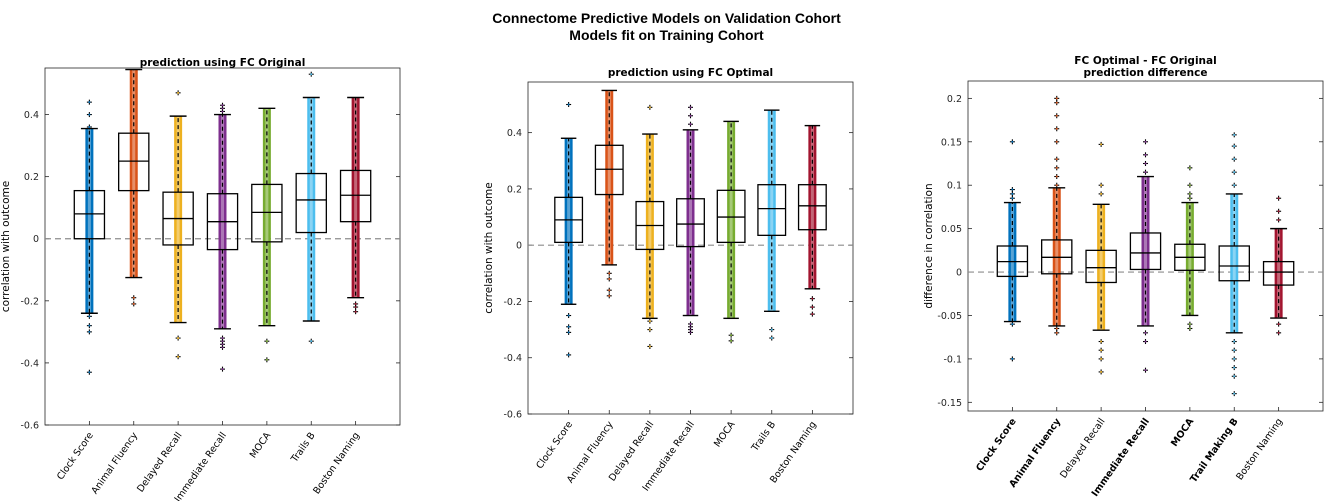 The width and height of the screenshot is (1333, 501). I want to click on y-tick-label: 0.4, so click(31, 115).